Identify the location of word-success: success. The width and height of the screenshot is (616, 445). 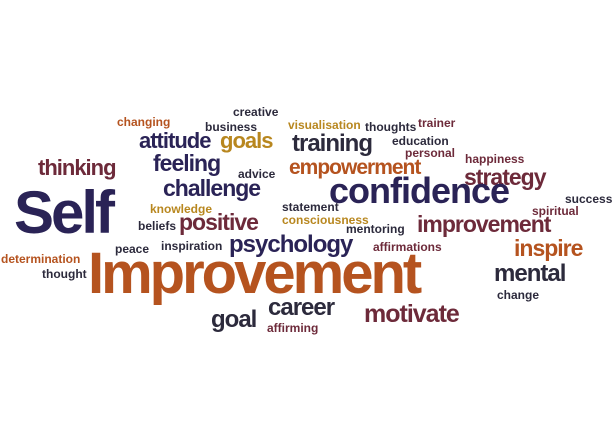
(589, 199).